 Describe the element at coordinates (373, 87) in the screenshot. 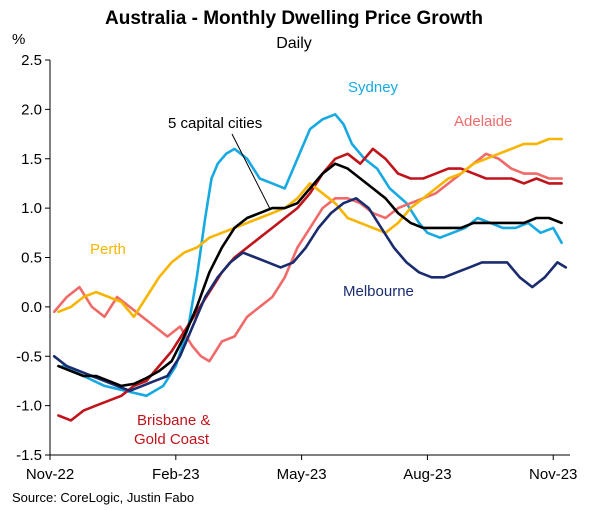

I see `series-label-sydney: Sydney` at that location.